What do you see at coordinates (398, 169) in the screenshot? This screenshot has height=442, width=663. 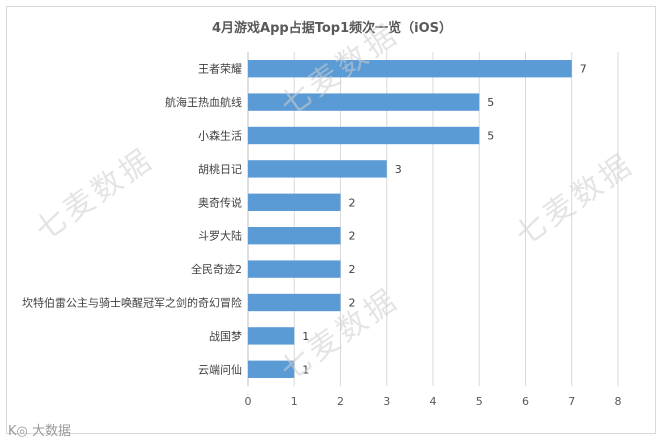 I see `data-label: 3` at bounding box center [398, 169].